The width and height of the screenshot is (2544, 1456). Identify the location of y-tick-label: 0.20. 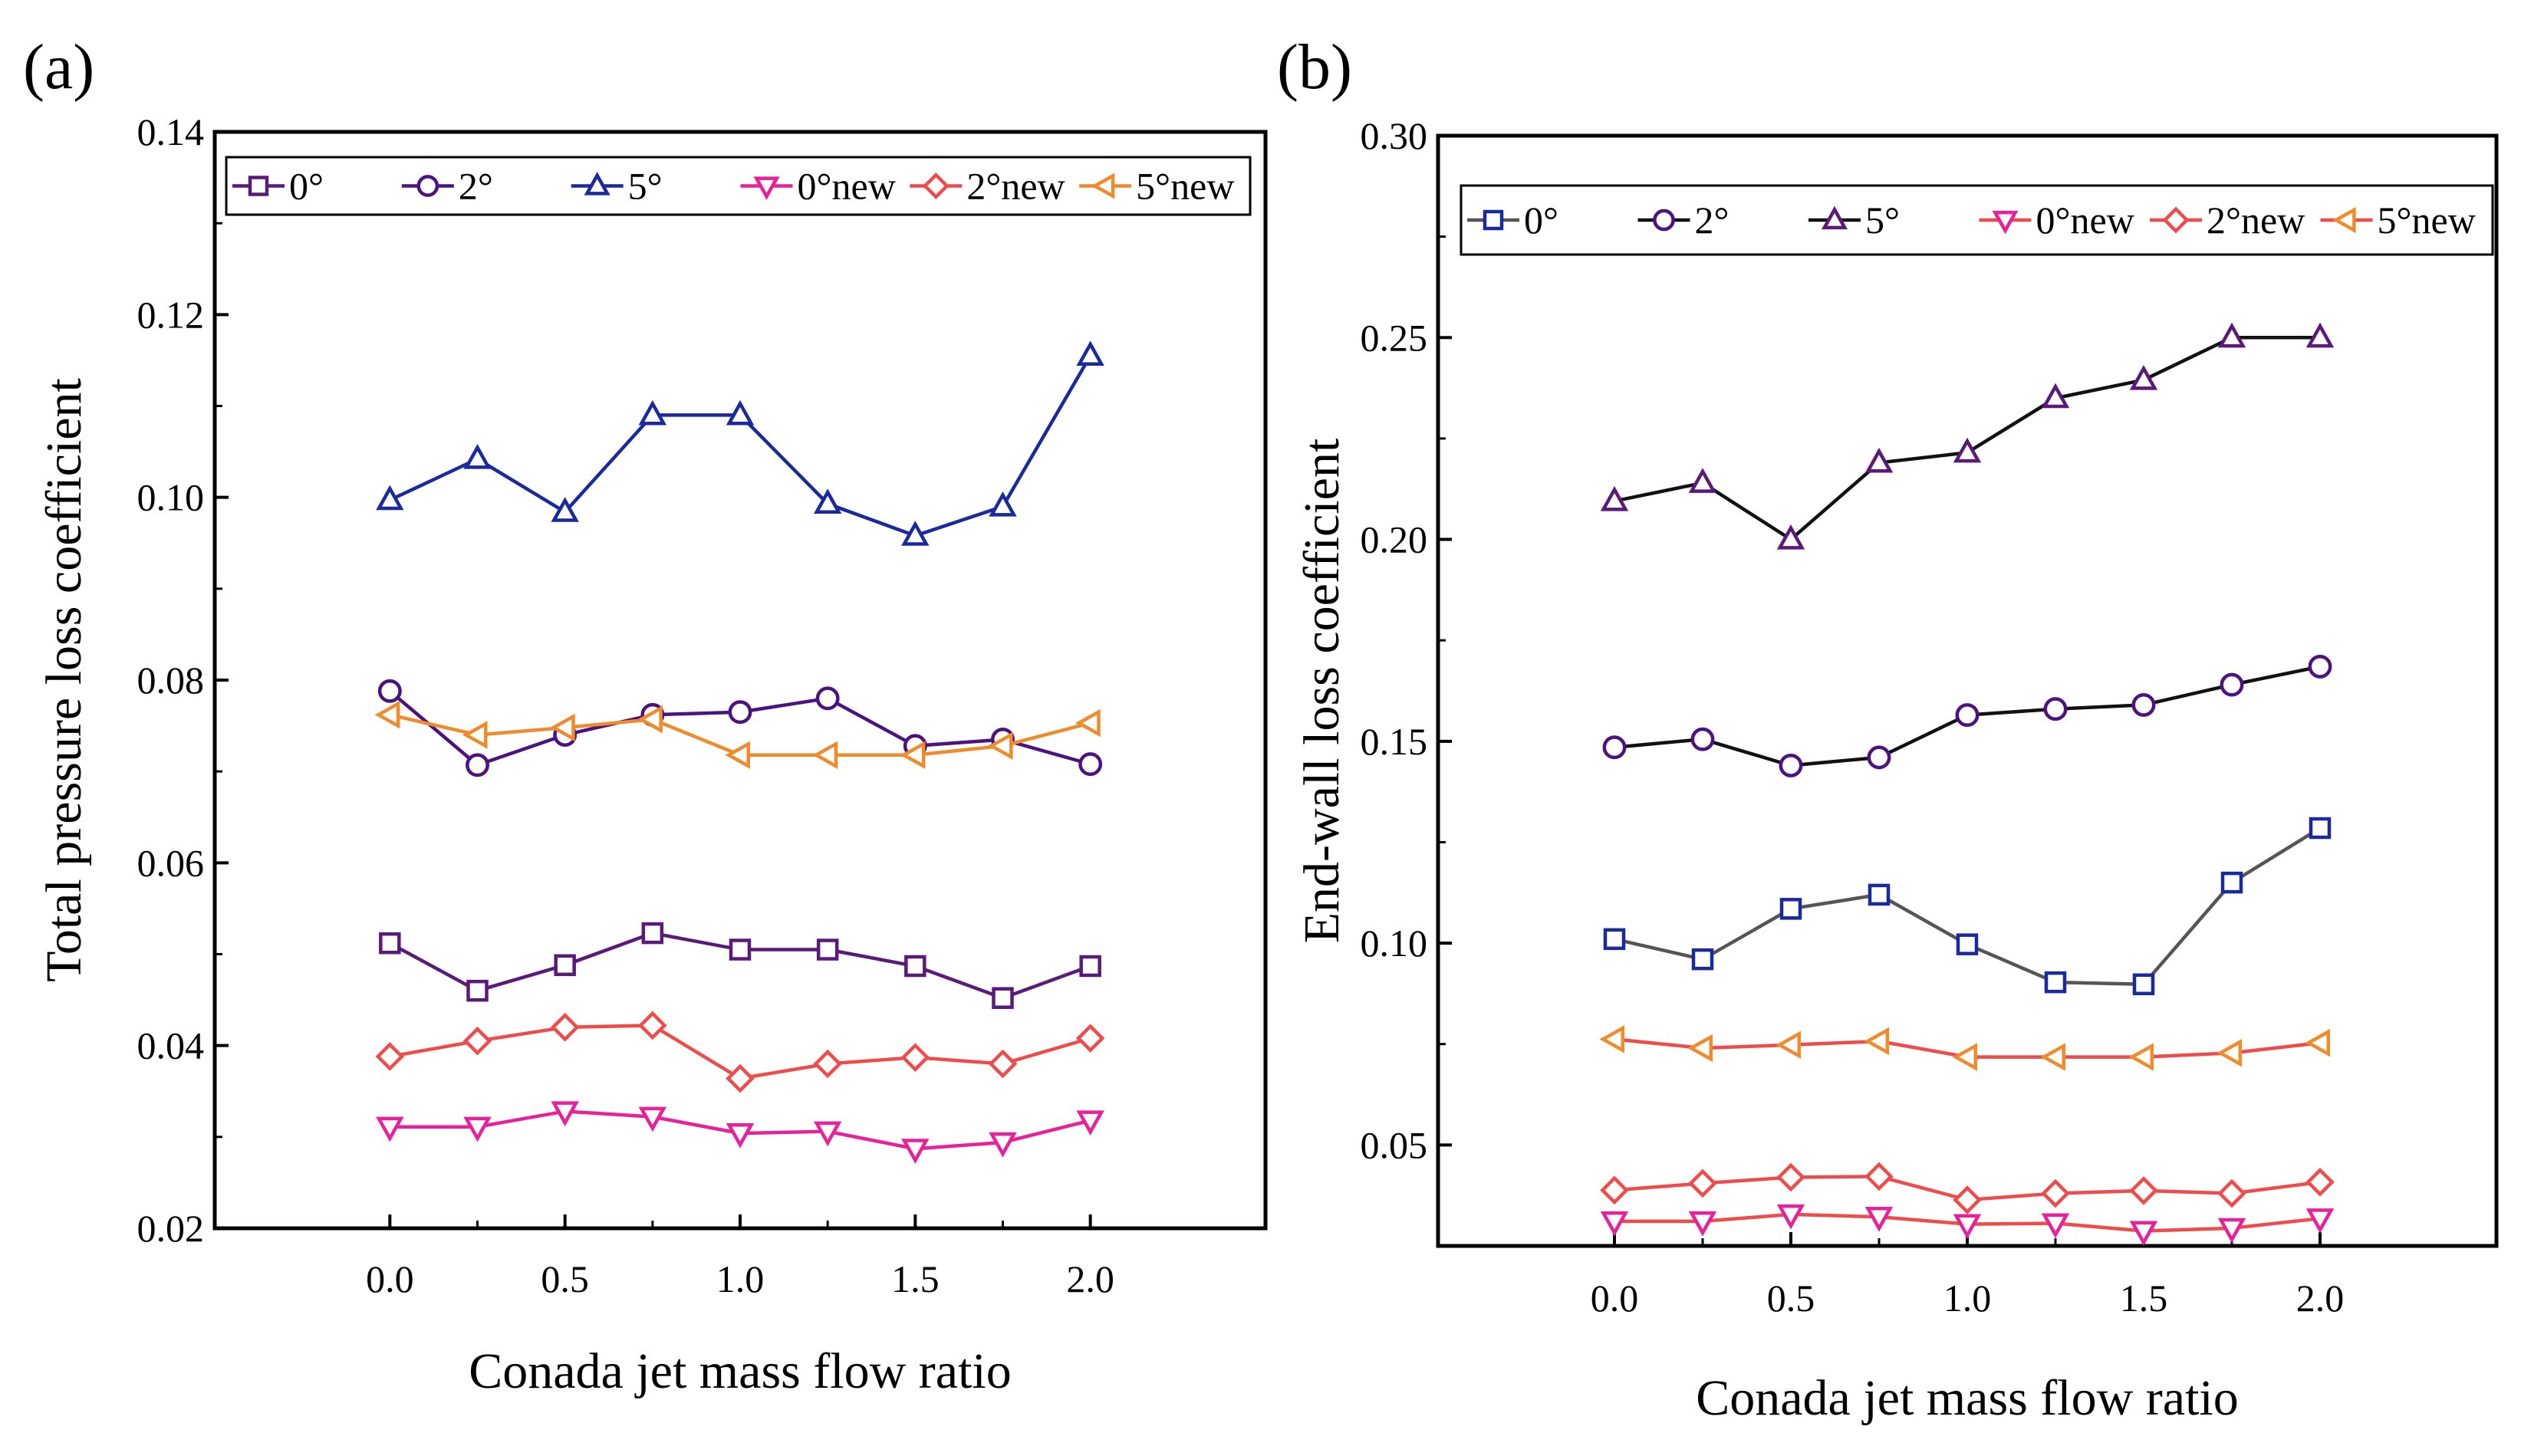
(1394, 539).